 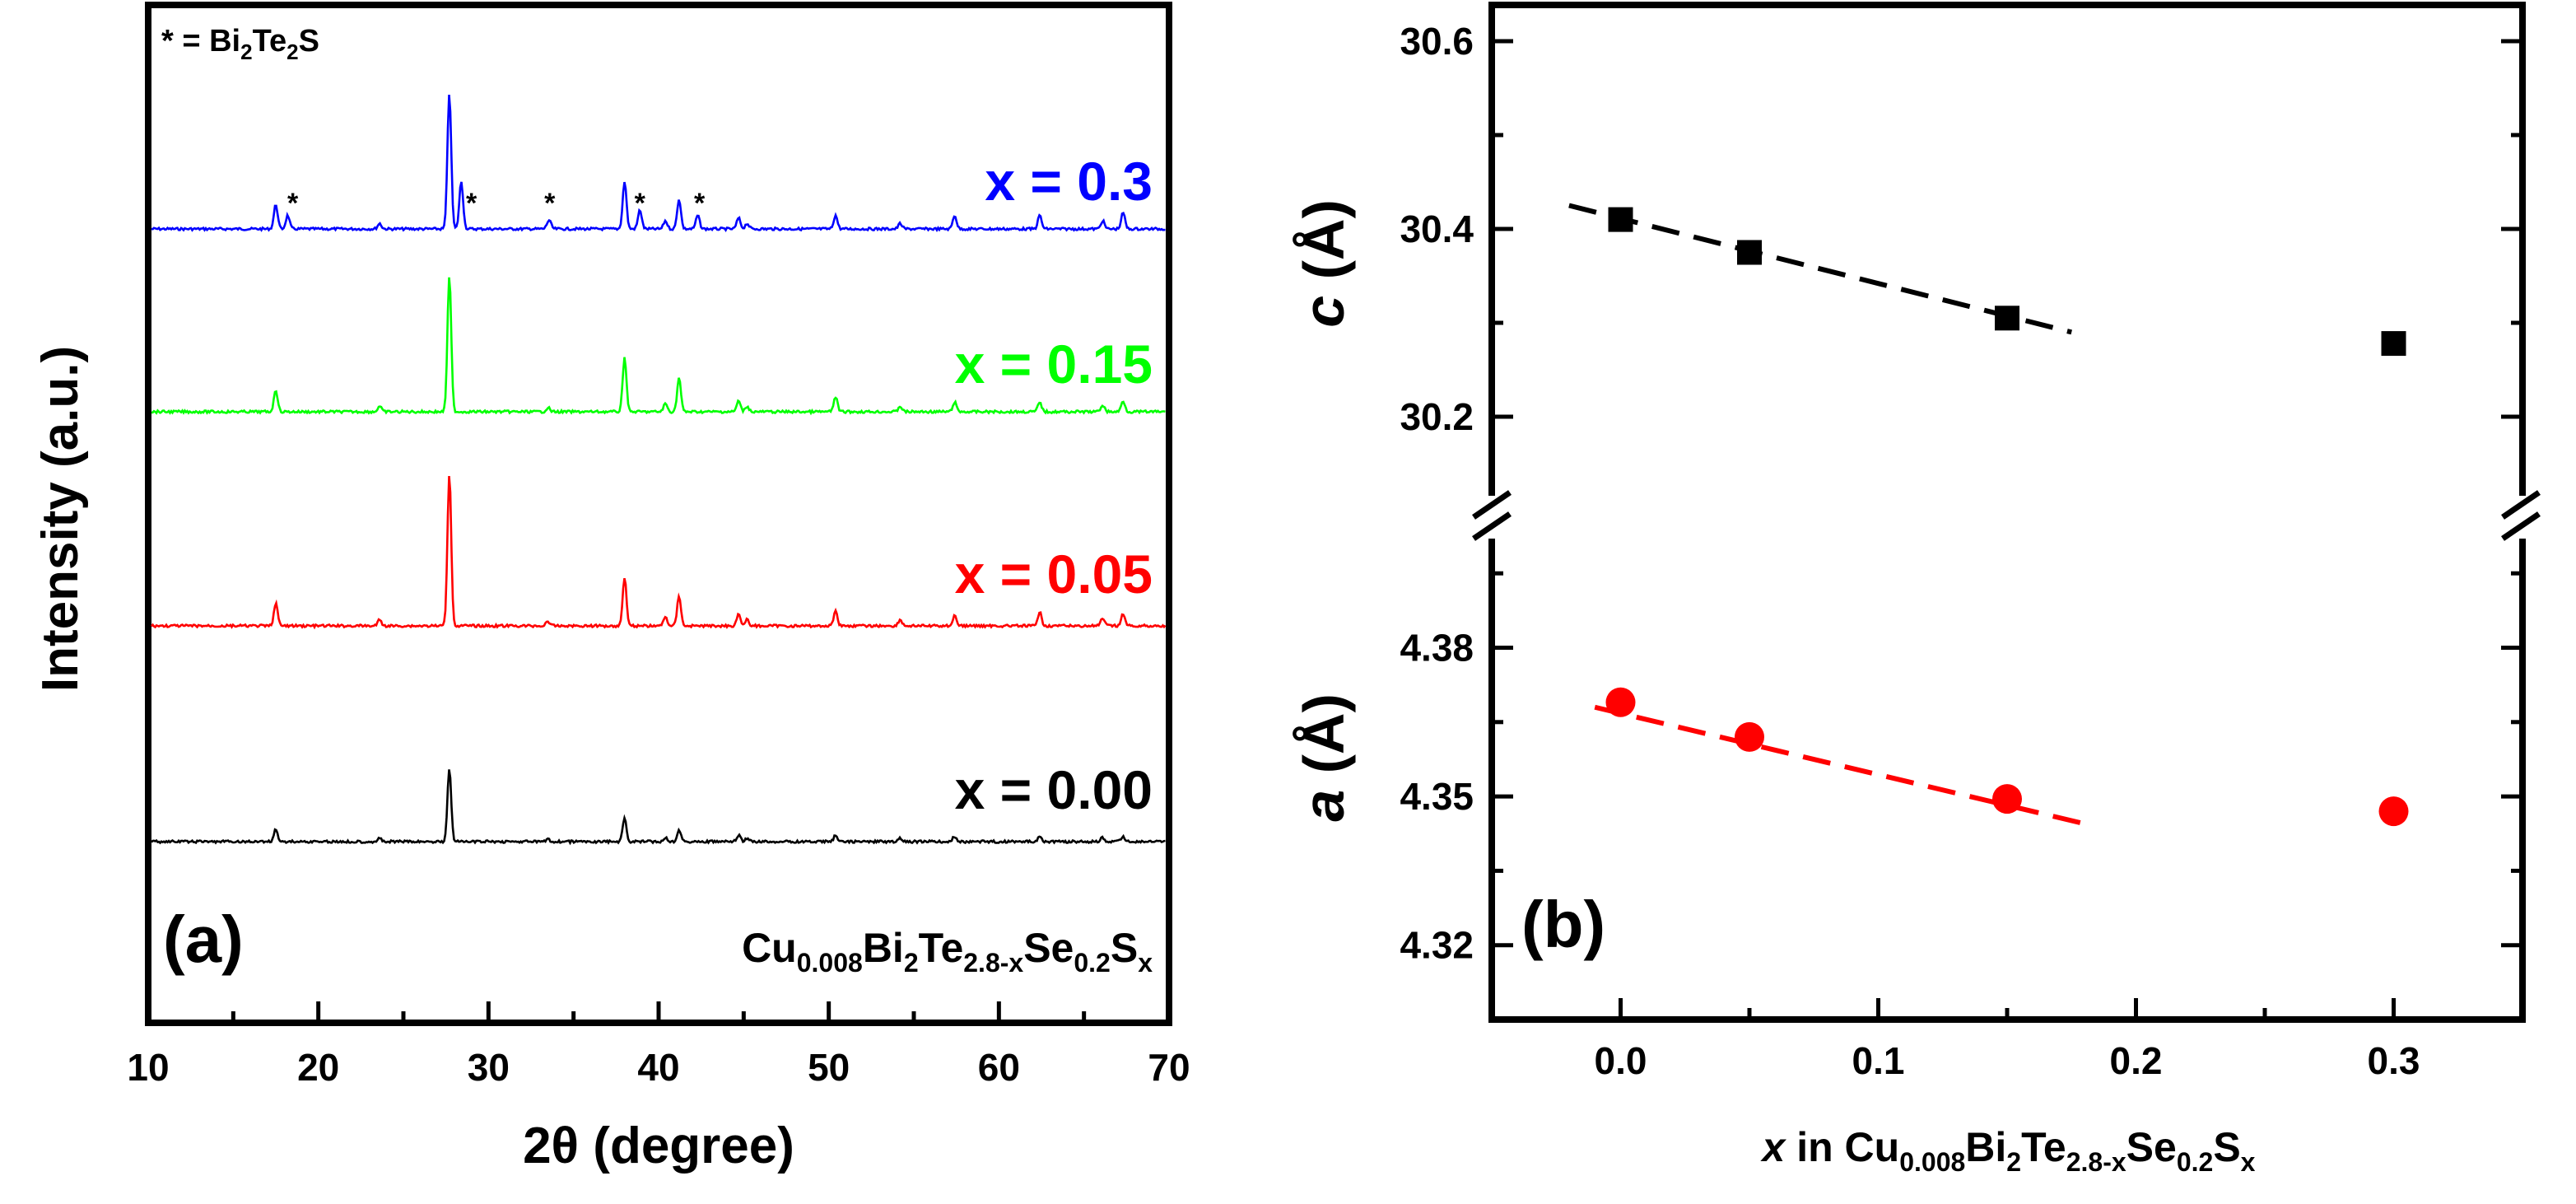 What do you see at coordinates (1820, 269) in the screenshot?
I see `c-fit-line` at bounding box center [1820, 269].